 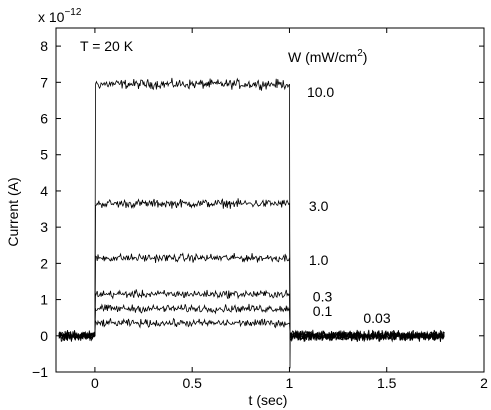 I want to click on y-tick-label: 0, so click(x=44, y=336).